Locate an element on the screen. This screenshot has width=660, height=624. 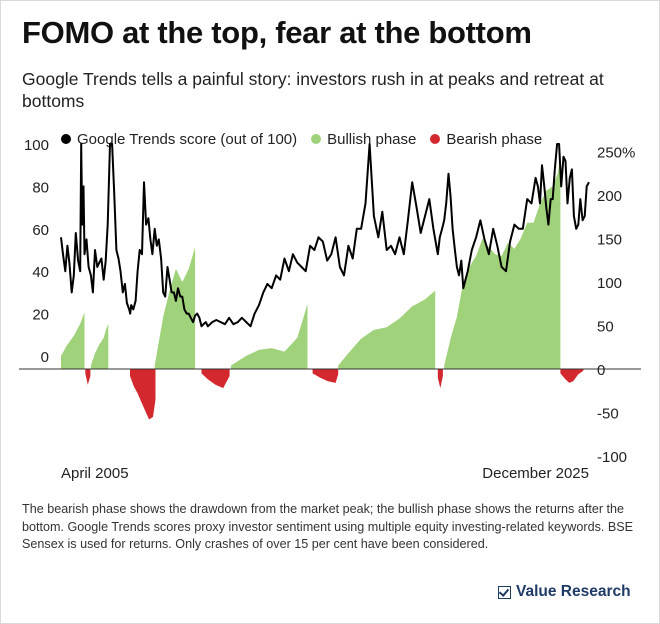
left-tick-label: 40 is located at coordinates (40, 272).